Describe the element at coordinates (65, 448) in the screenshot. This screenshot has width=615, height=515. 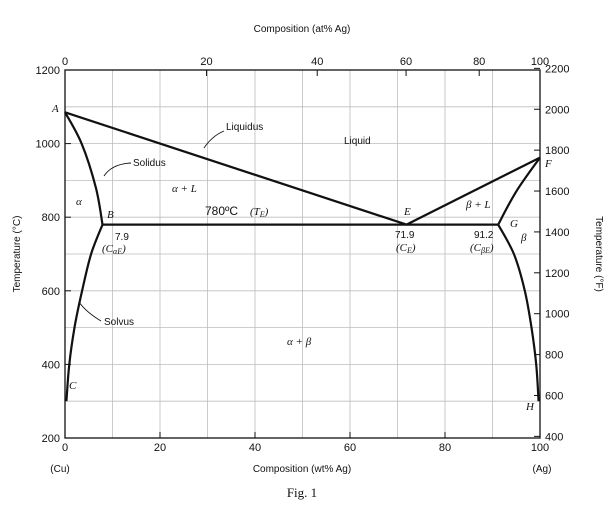
I see `x-bottom-tick-label: 0` at that location.